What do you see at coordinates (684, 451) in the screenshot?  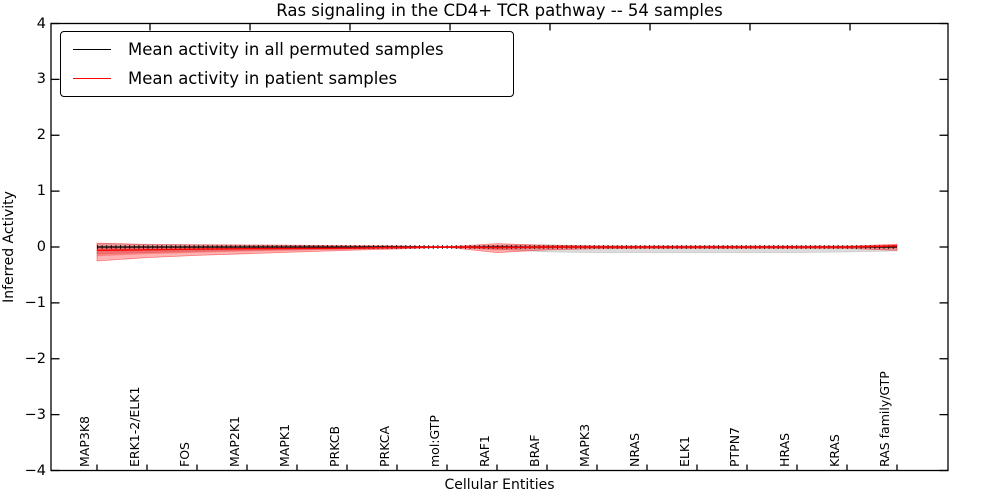 I see `x-tick-label: ELK1` at bounding box center [684, 451].